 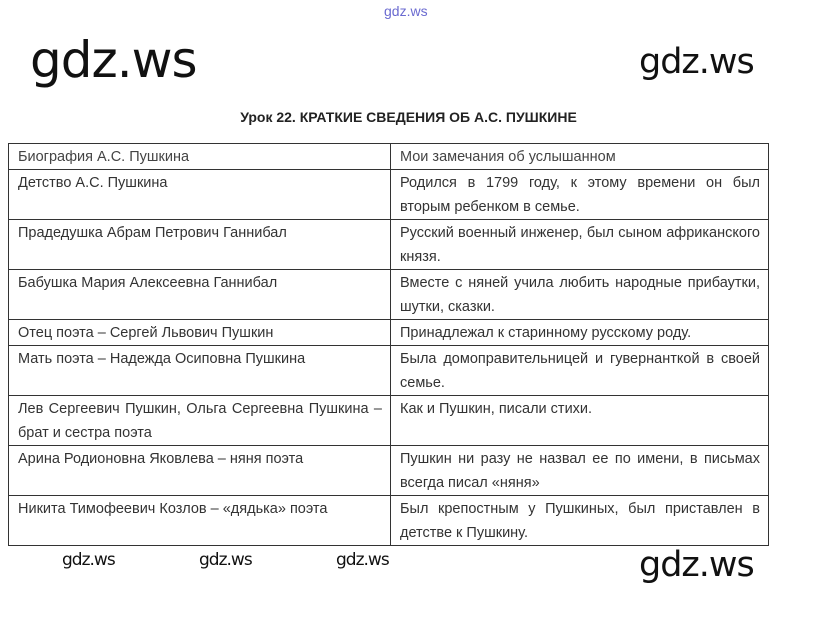 What do you see at coordinates (199, 194) in the screenshot?
I see `cell-person: Детство А.С. Пушкина` at bounding box center [199, 194].